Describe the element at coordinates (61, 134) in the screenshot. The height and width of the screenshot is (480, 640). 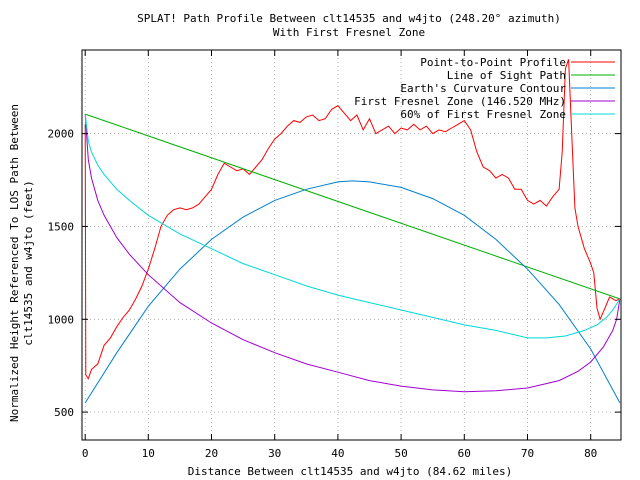
I see `y-tick-label: 2000` at that location.